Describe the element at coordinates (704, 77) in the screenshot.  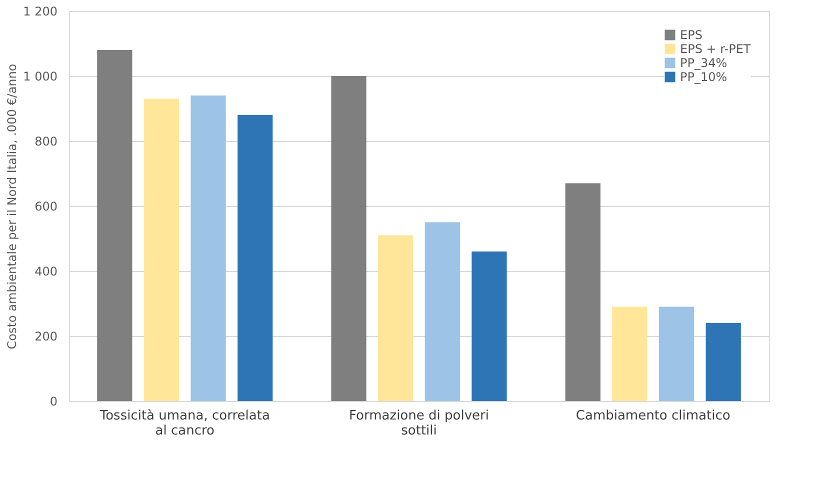
I see `legend-label: PP_10%` at that location.